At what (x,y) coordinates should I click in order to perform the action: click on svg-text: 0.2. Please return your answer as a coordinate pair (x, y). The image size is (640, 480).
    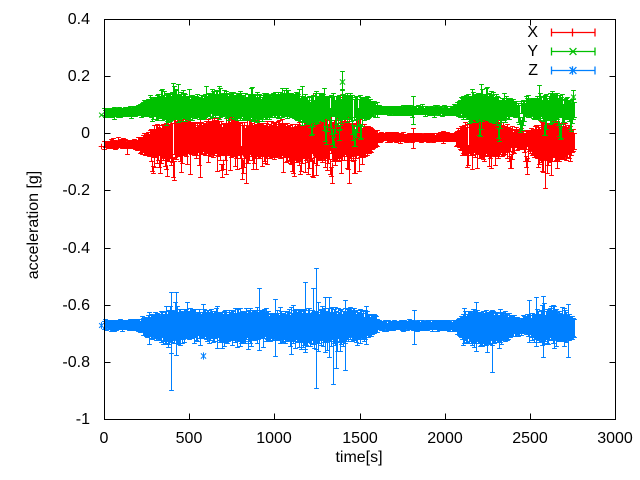
    Looking at the image, I should click on (79, 76).